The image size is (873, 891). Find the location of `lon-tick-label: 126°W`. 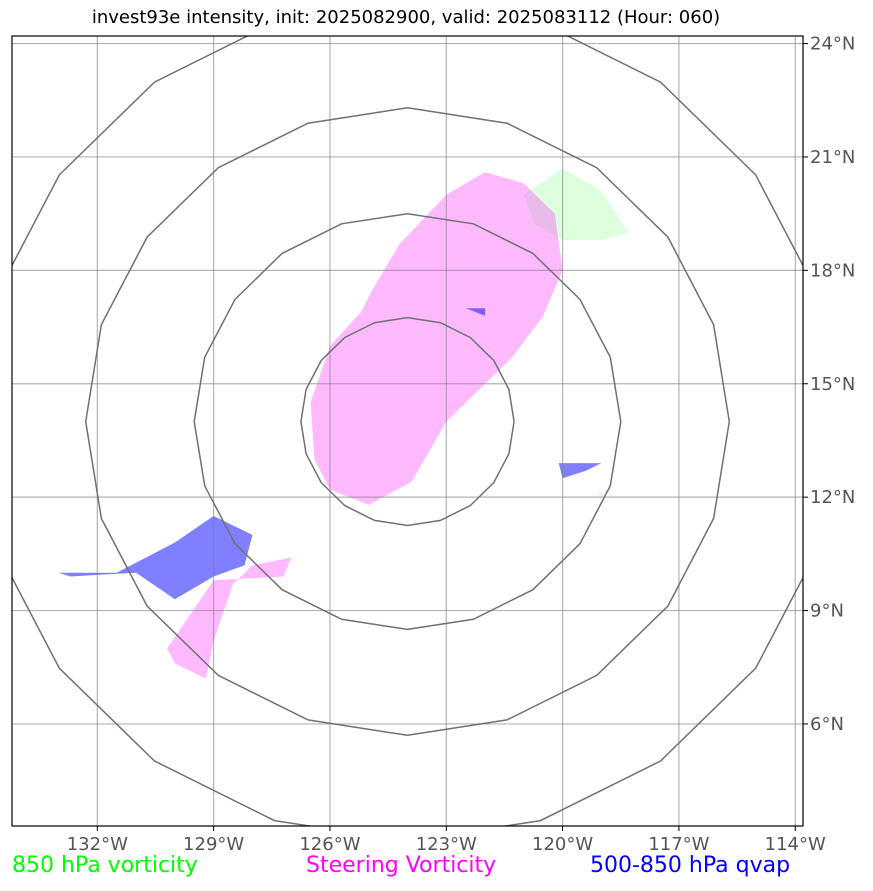

lon-tick-label: 126°W is located at coordinates (329, 844).